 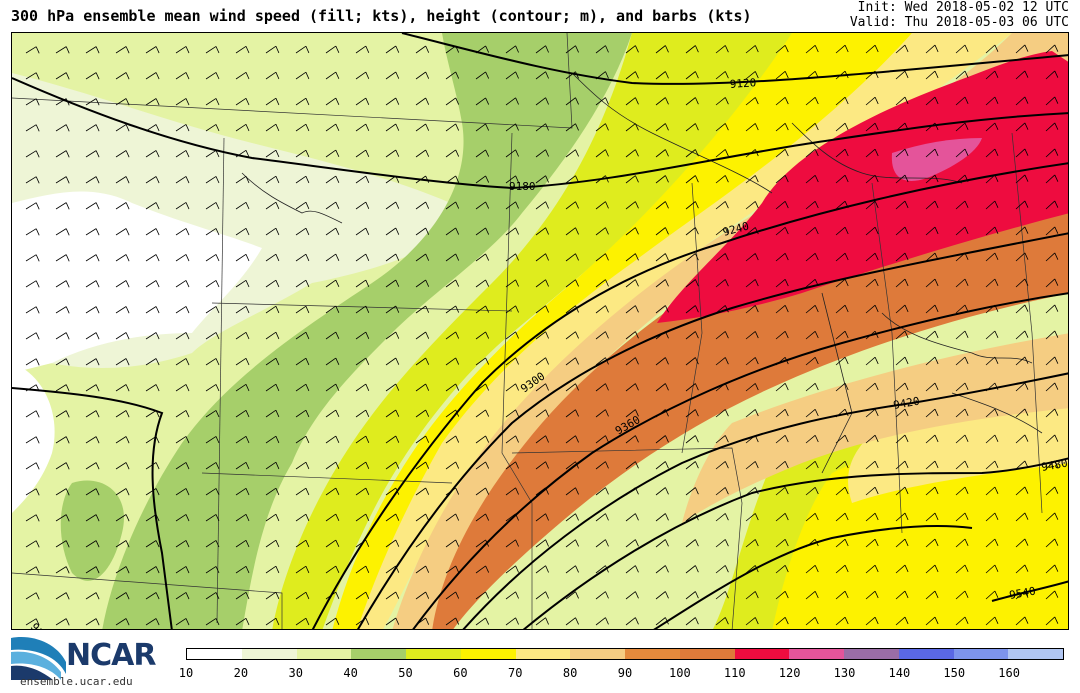 I want to click on colorbar-tick-label: 90, so click(x=625, y=673).